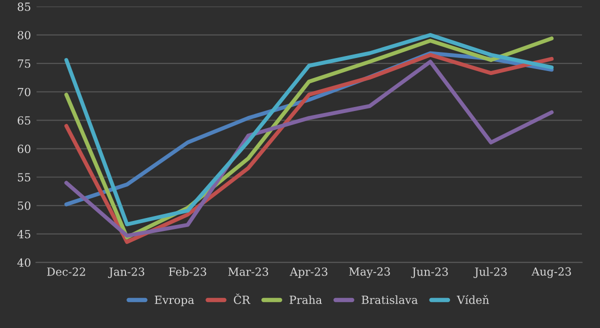 This screenshot has width=600, height=328. Describe the element at coordinates (24, 177) in the screenshot. I see `y-tick-label: 55` at that location.